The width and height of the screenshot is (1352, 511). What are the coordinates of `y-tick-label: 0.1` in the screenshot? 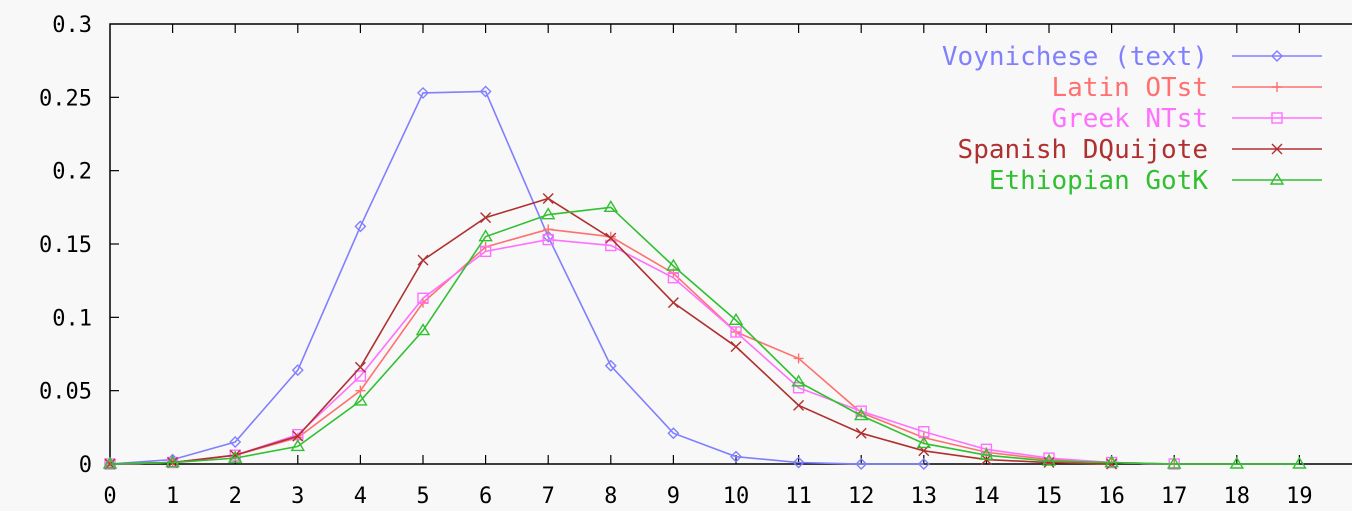 It's located at (72, 318).